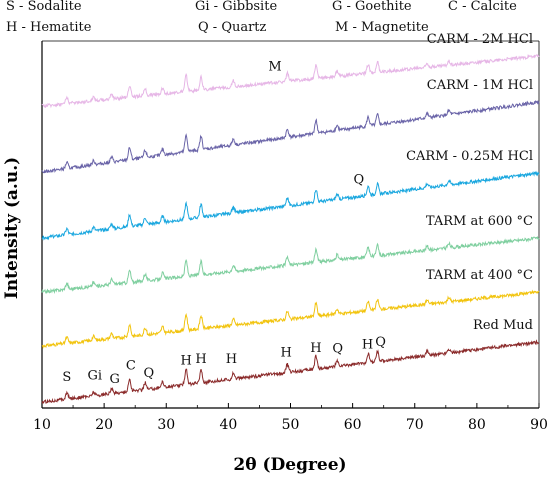  I want to click on peak-label-5: H, so click(185, 361).